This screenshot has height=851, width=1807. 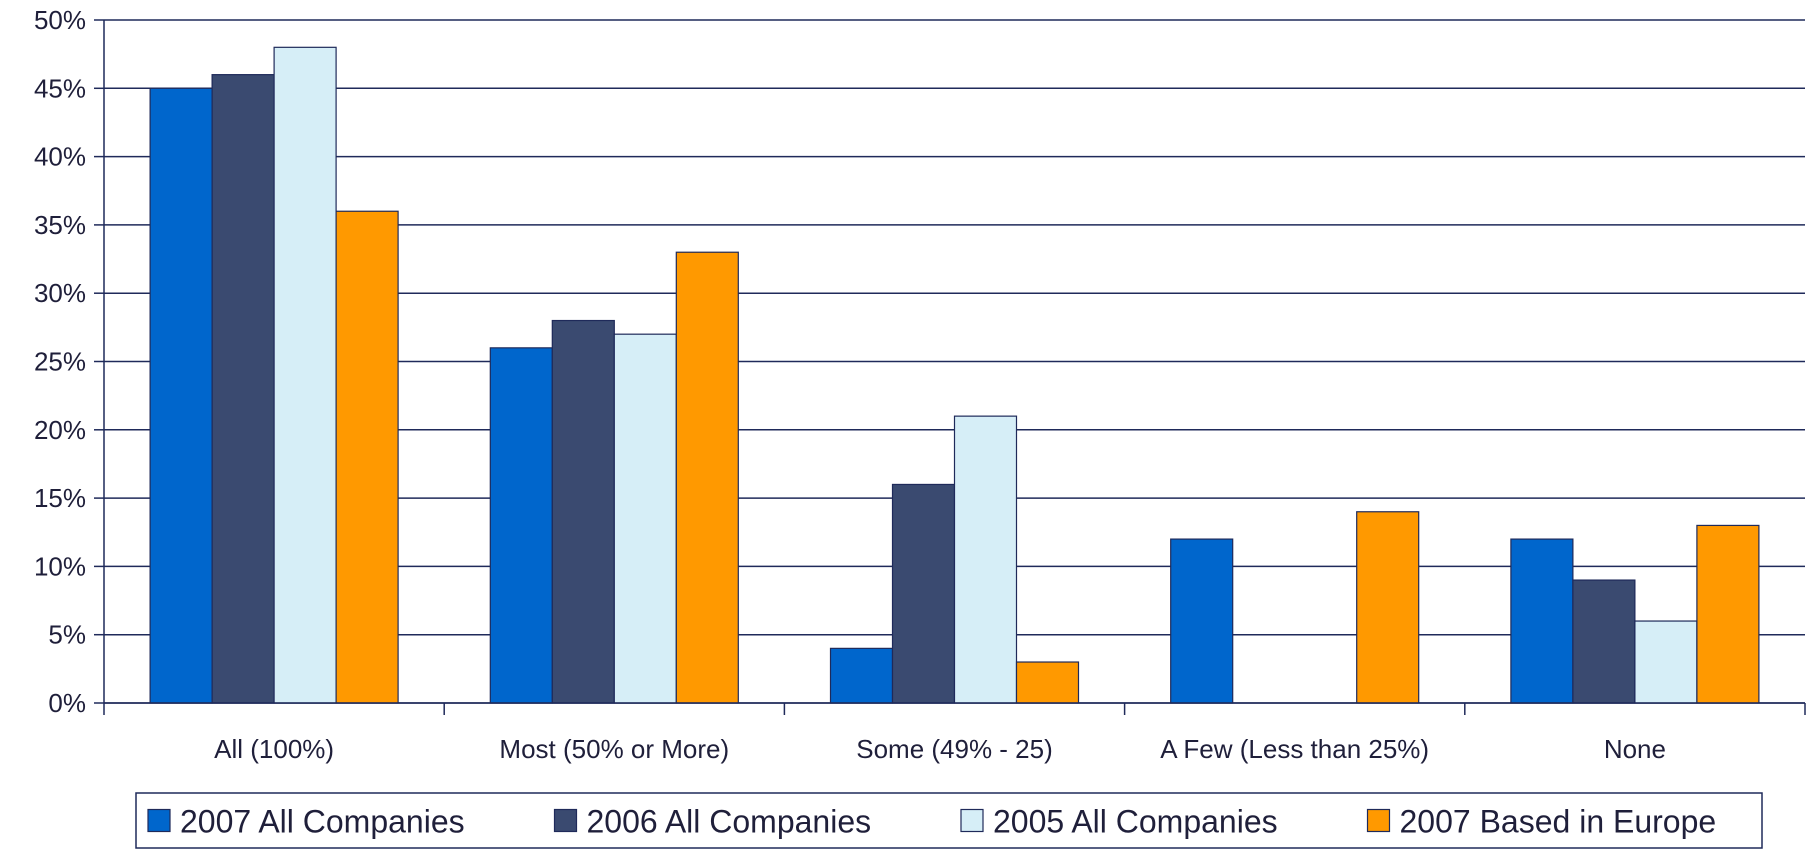 What do you see at coordinates (60, 498) in the screenshot?
I see `y-tick-label: 15%` at bounding box center [60, 498].